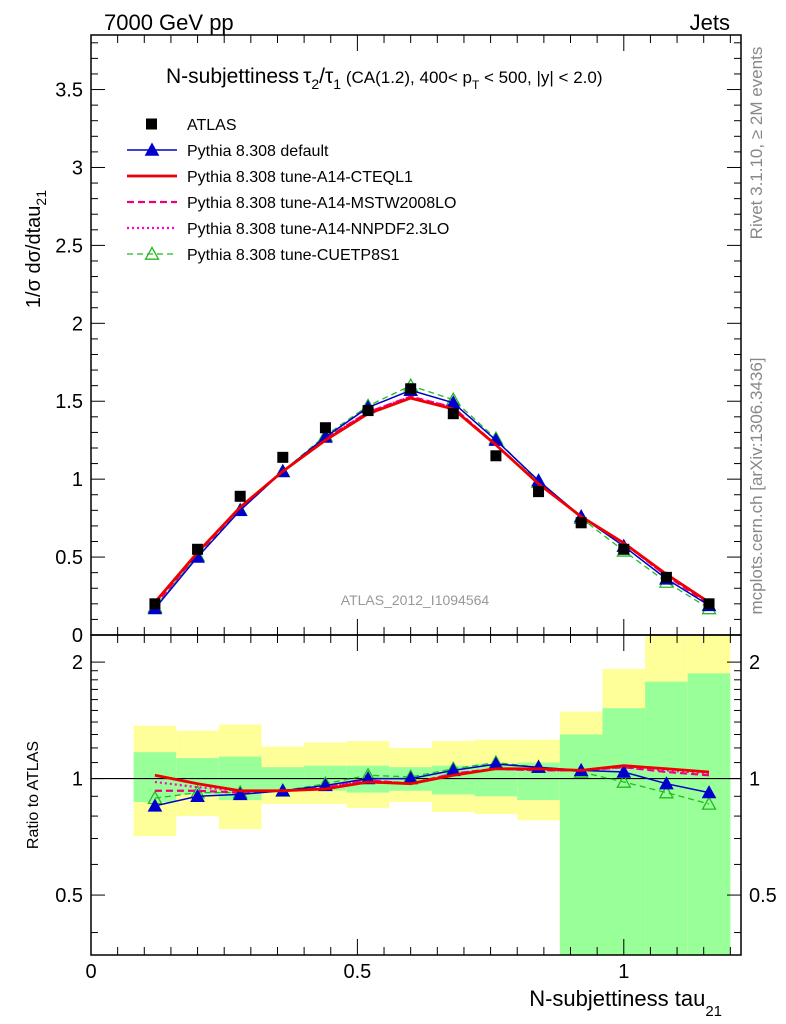 This screenshot has width=786, height=1024. What do you see at coordinates (432, 778) in the screenshot?
I see `ratio-line-cteql1` at bounding box center [432, 778].